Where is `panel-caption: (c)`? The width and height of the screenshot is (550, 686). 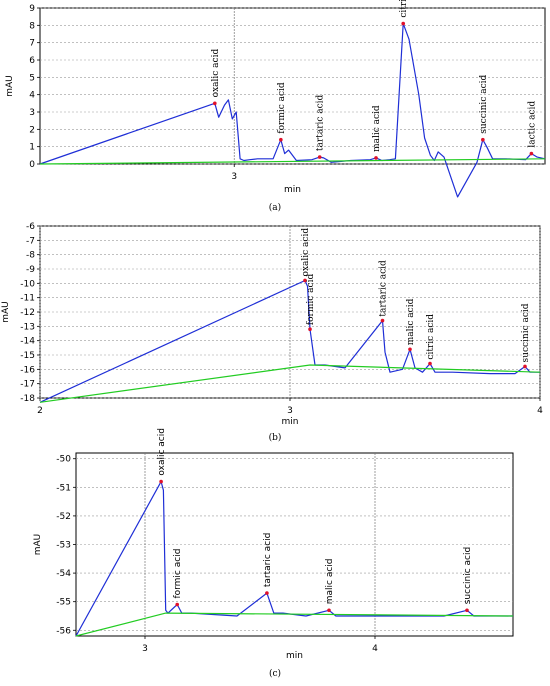
panel-caption: (c) is located at coordinates (275, 673).